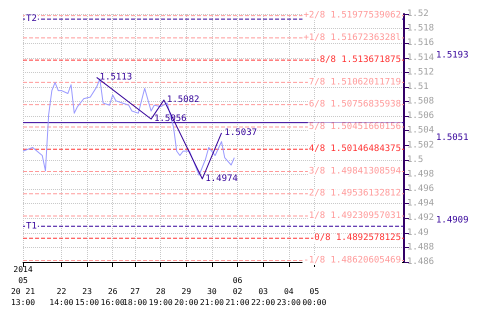 The image size is (480, 320). Describe the element at coordinates (354, 215) in the screenshot. I see `ref-line-label: 1/8 1.49230957031` at that location.